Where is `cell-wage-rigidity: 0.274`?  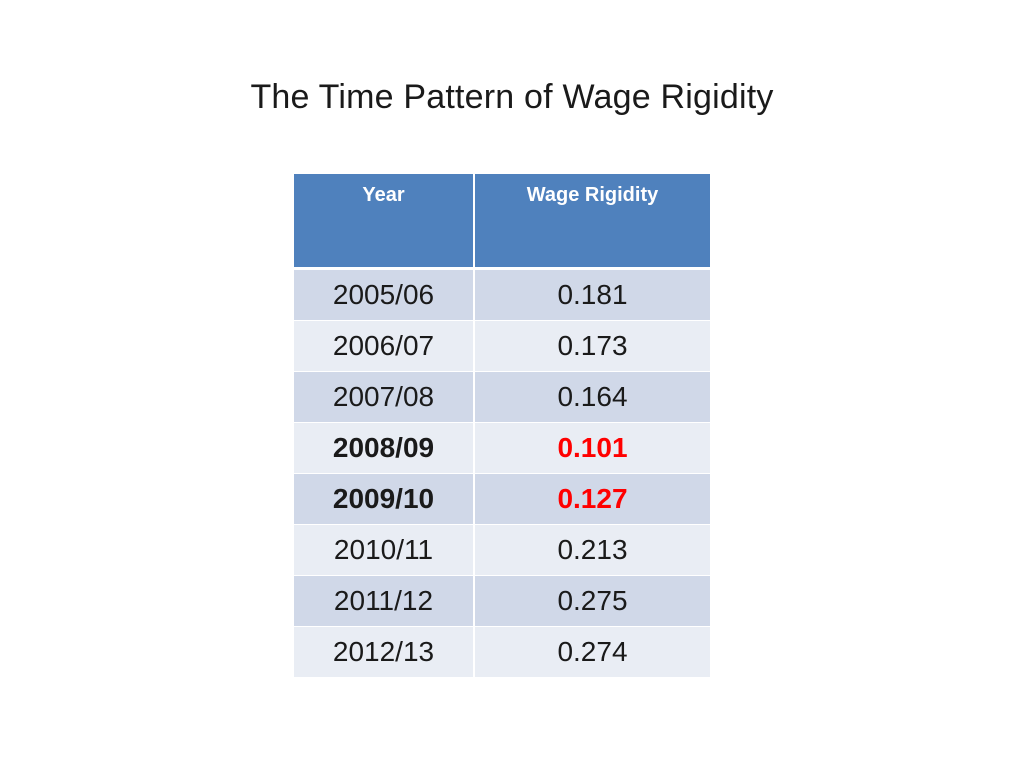
cell-wage-rigidity: 0.274 is located at coordinates (592, 652).